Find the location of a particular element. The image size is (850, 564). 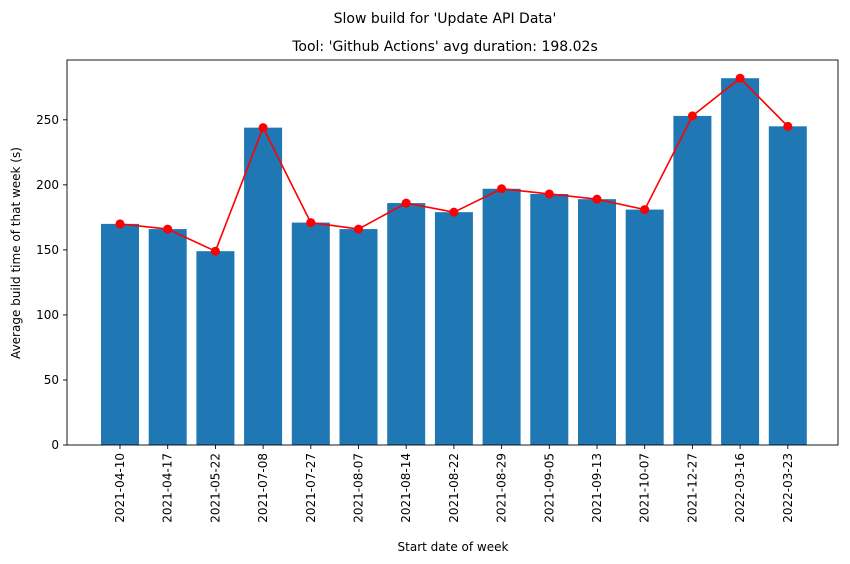

y-tick-label: 50 is located at coordinates (51, 380).